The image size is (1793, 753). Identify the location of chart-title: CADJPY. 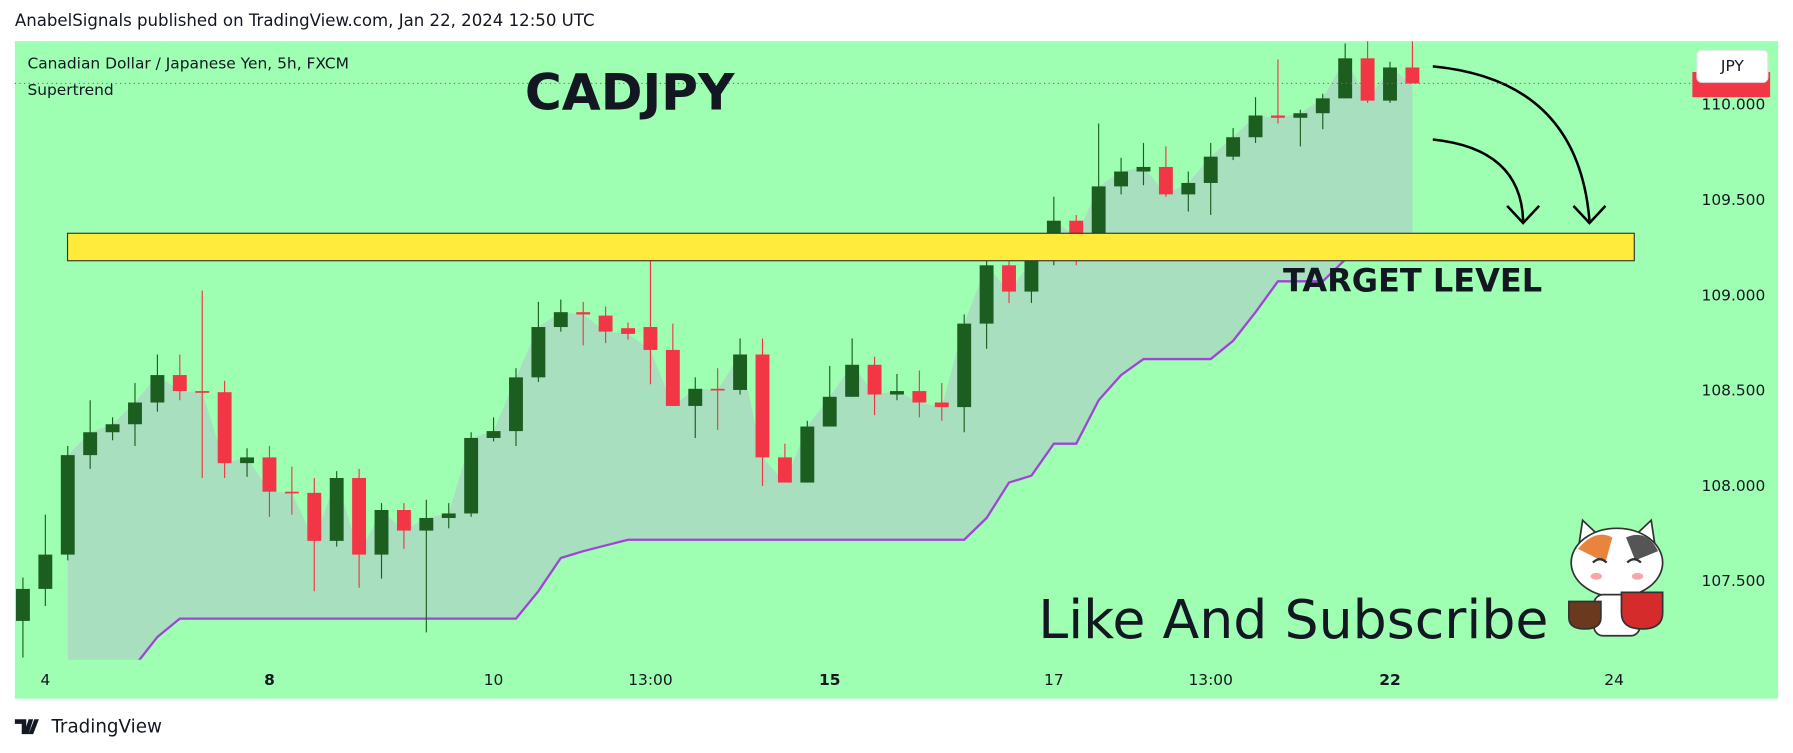
(630, 92).